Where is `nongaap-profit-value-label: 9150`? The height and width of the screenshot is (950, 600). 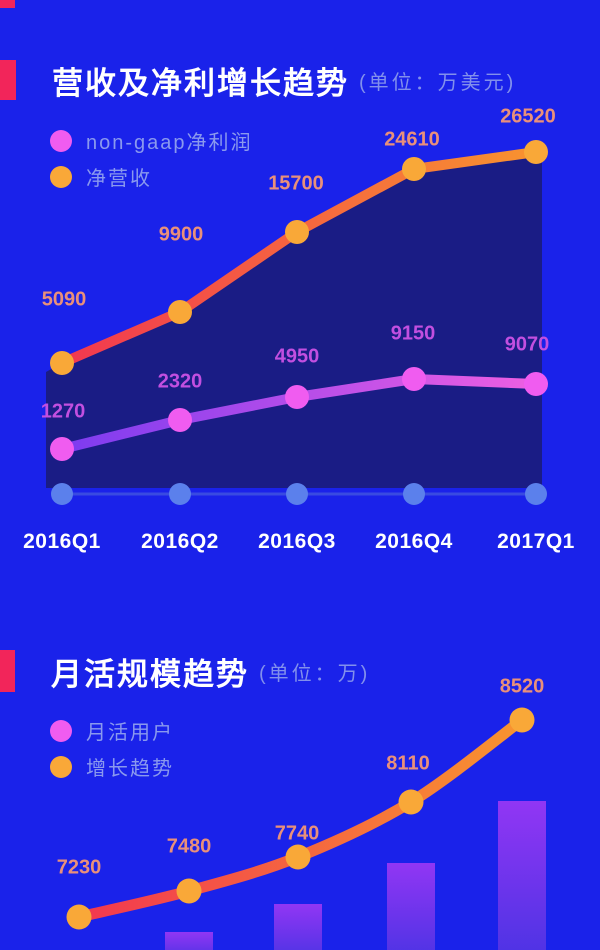
nongaap-profit-value-label: 9150 is located at coordinates (413, 333).